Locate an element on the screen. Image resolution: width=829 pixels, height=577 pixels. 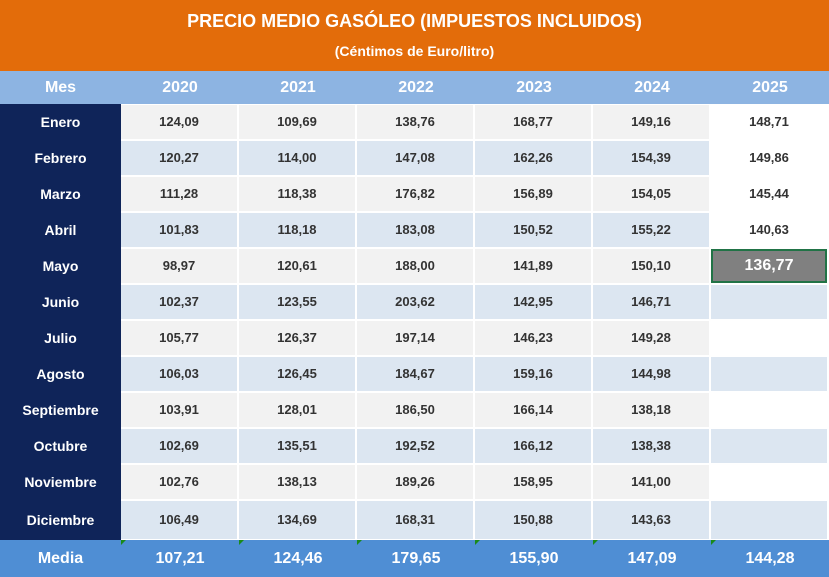
average-cell: 144,28 is located at coordinates (770, 558).